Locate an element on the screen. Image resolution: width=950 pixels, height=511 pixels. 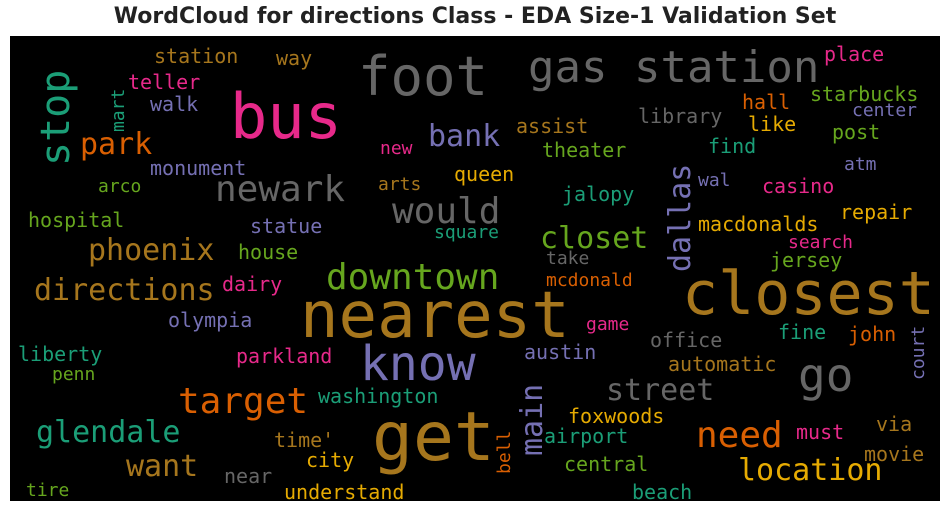
word-gas-station: gas station is located at coordinates (674, 67).